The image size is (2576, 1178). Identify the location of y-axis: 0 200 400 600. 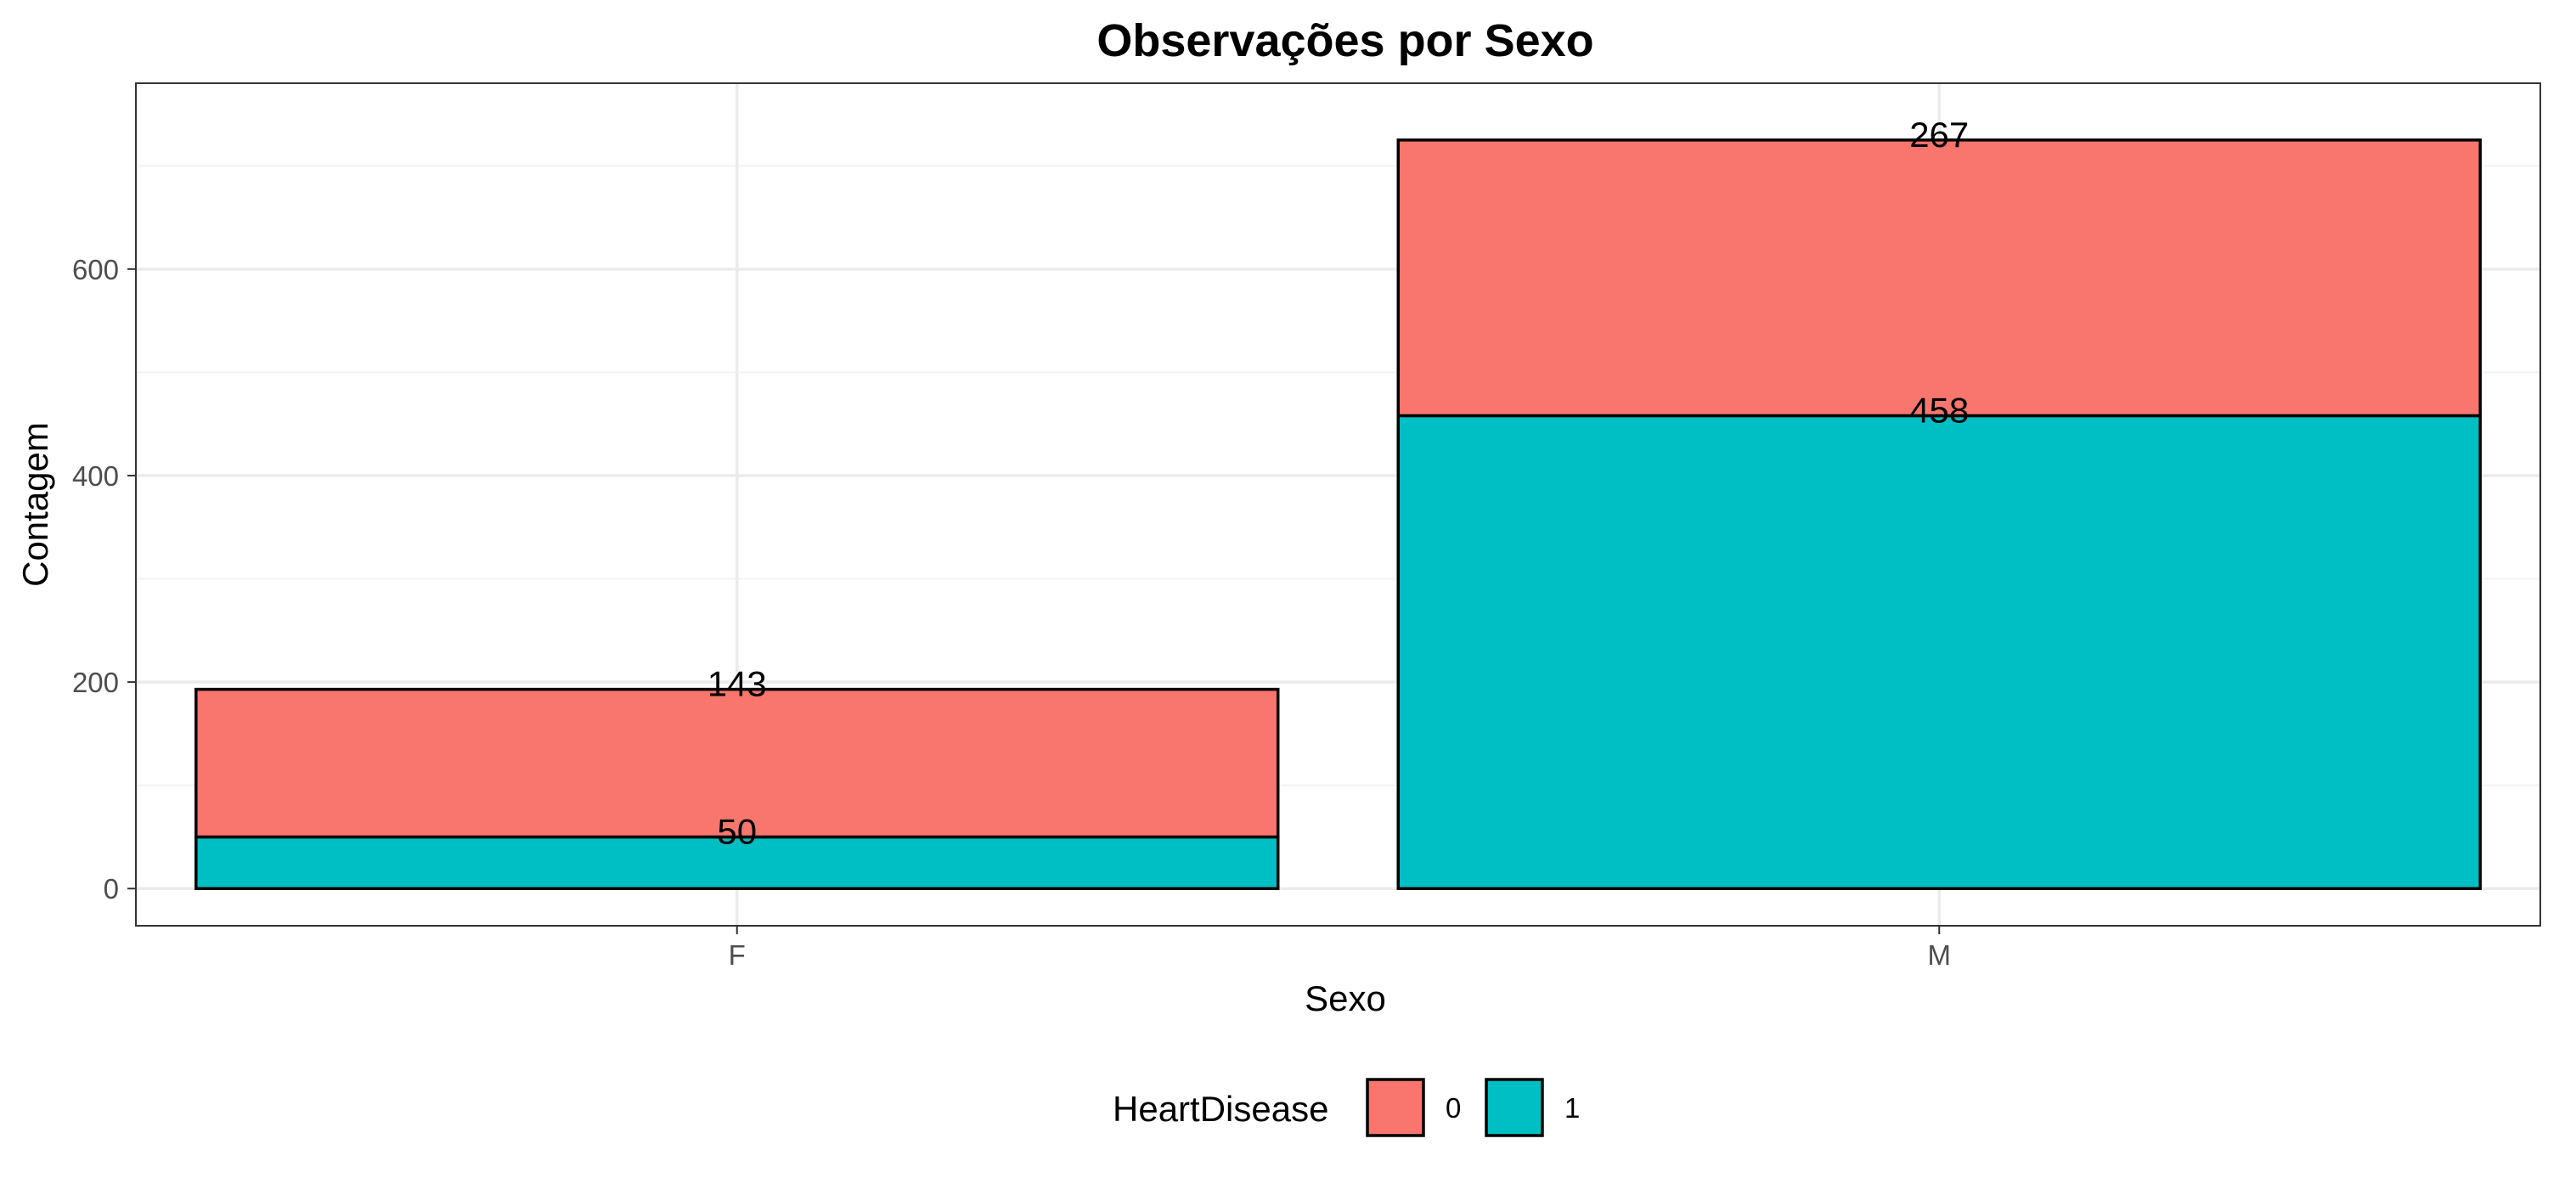
(104, 579).